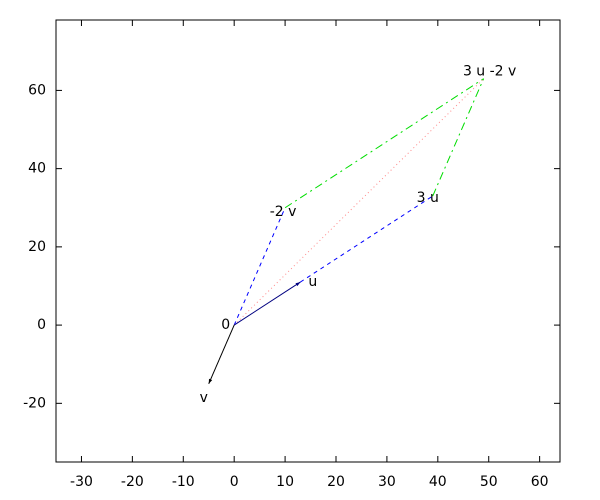  What do you see at coordinates (234, 482) in the screenshot?
I see `x-tick-label: 0` at bounding box center [234, 482].